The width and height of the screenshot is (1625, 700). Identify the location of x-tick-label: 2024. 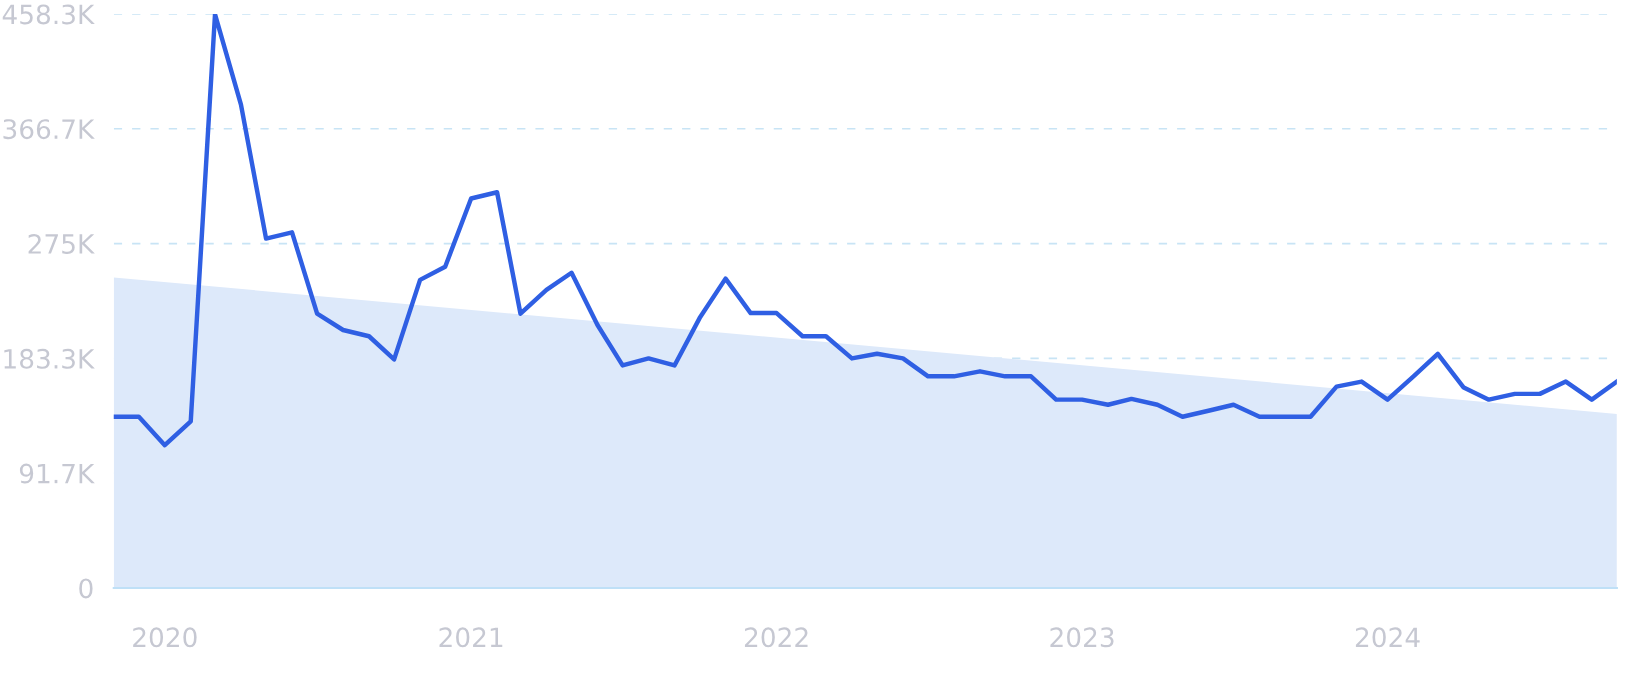
(1387, 637).